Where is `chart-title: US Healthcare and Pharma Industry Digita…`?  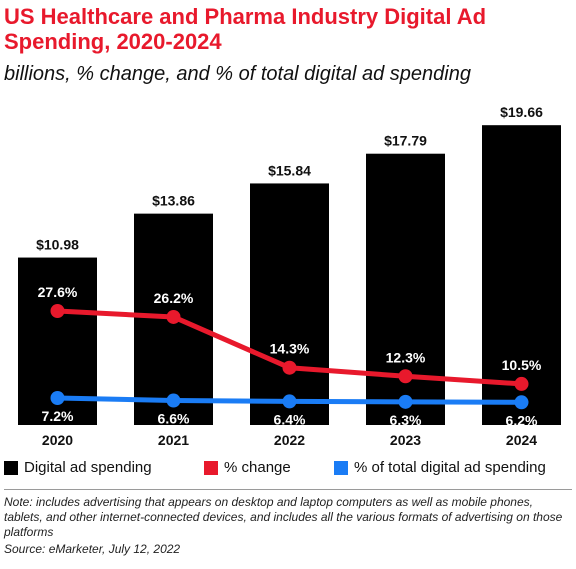
chart-title: US Healthcare and Pharma Industry Digita… is located at coordinates (245, 29).